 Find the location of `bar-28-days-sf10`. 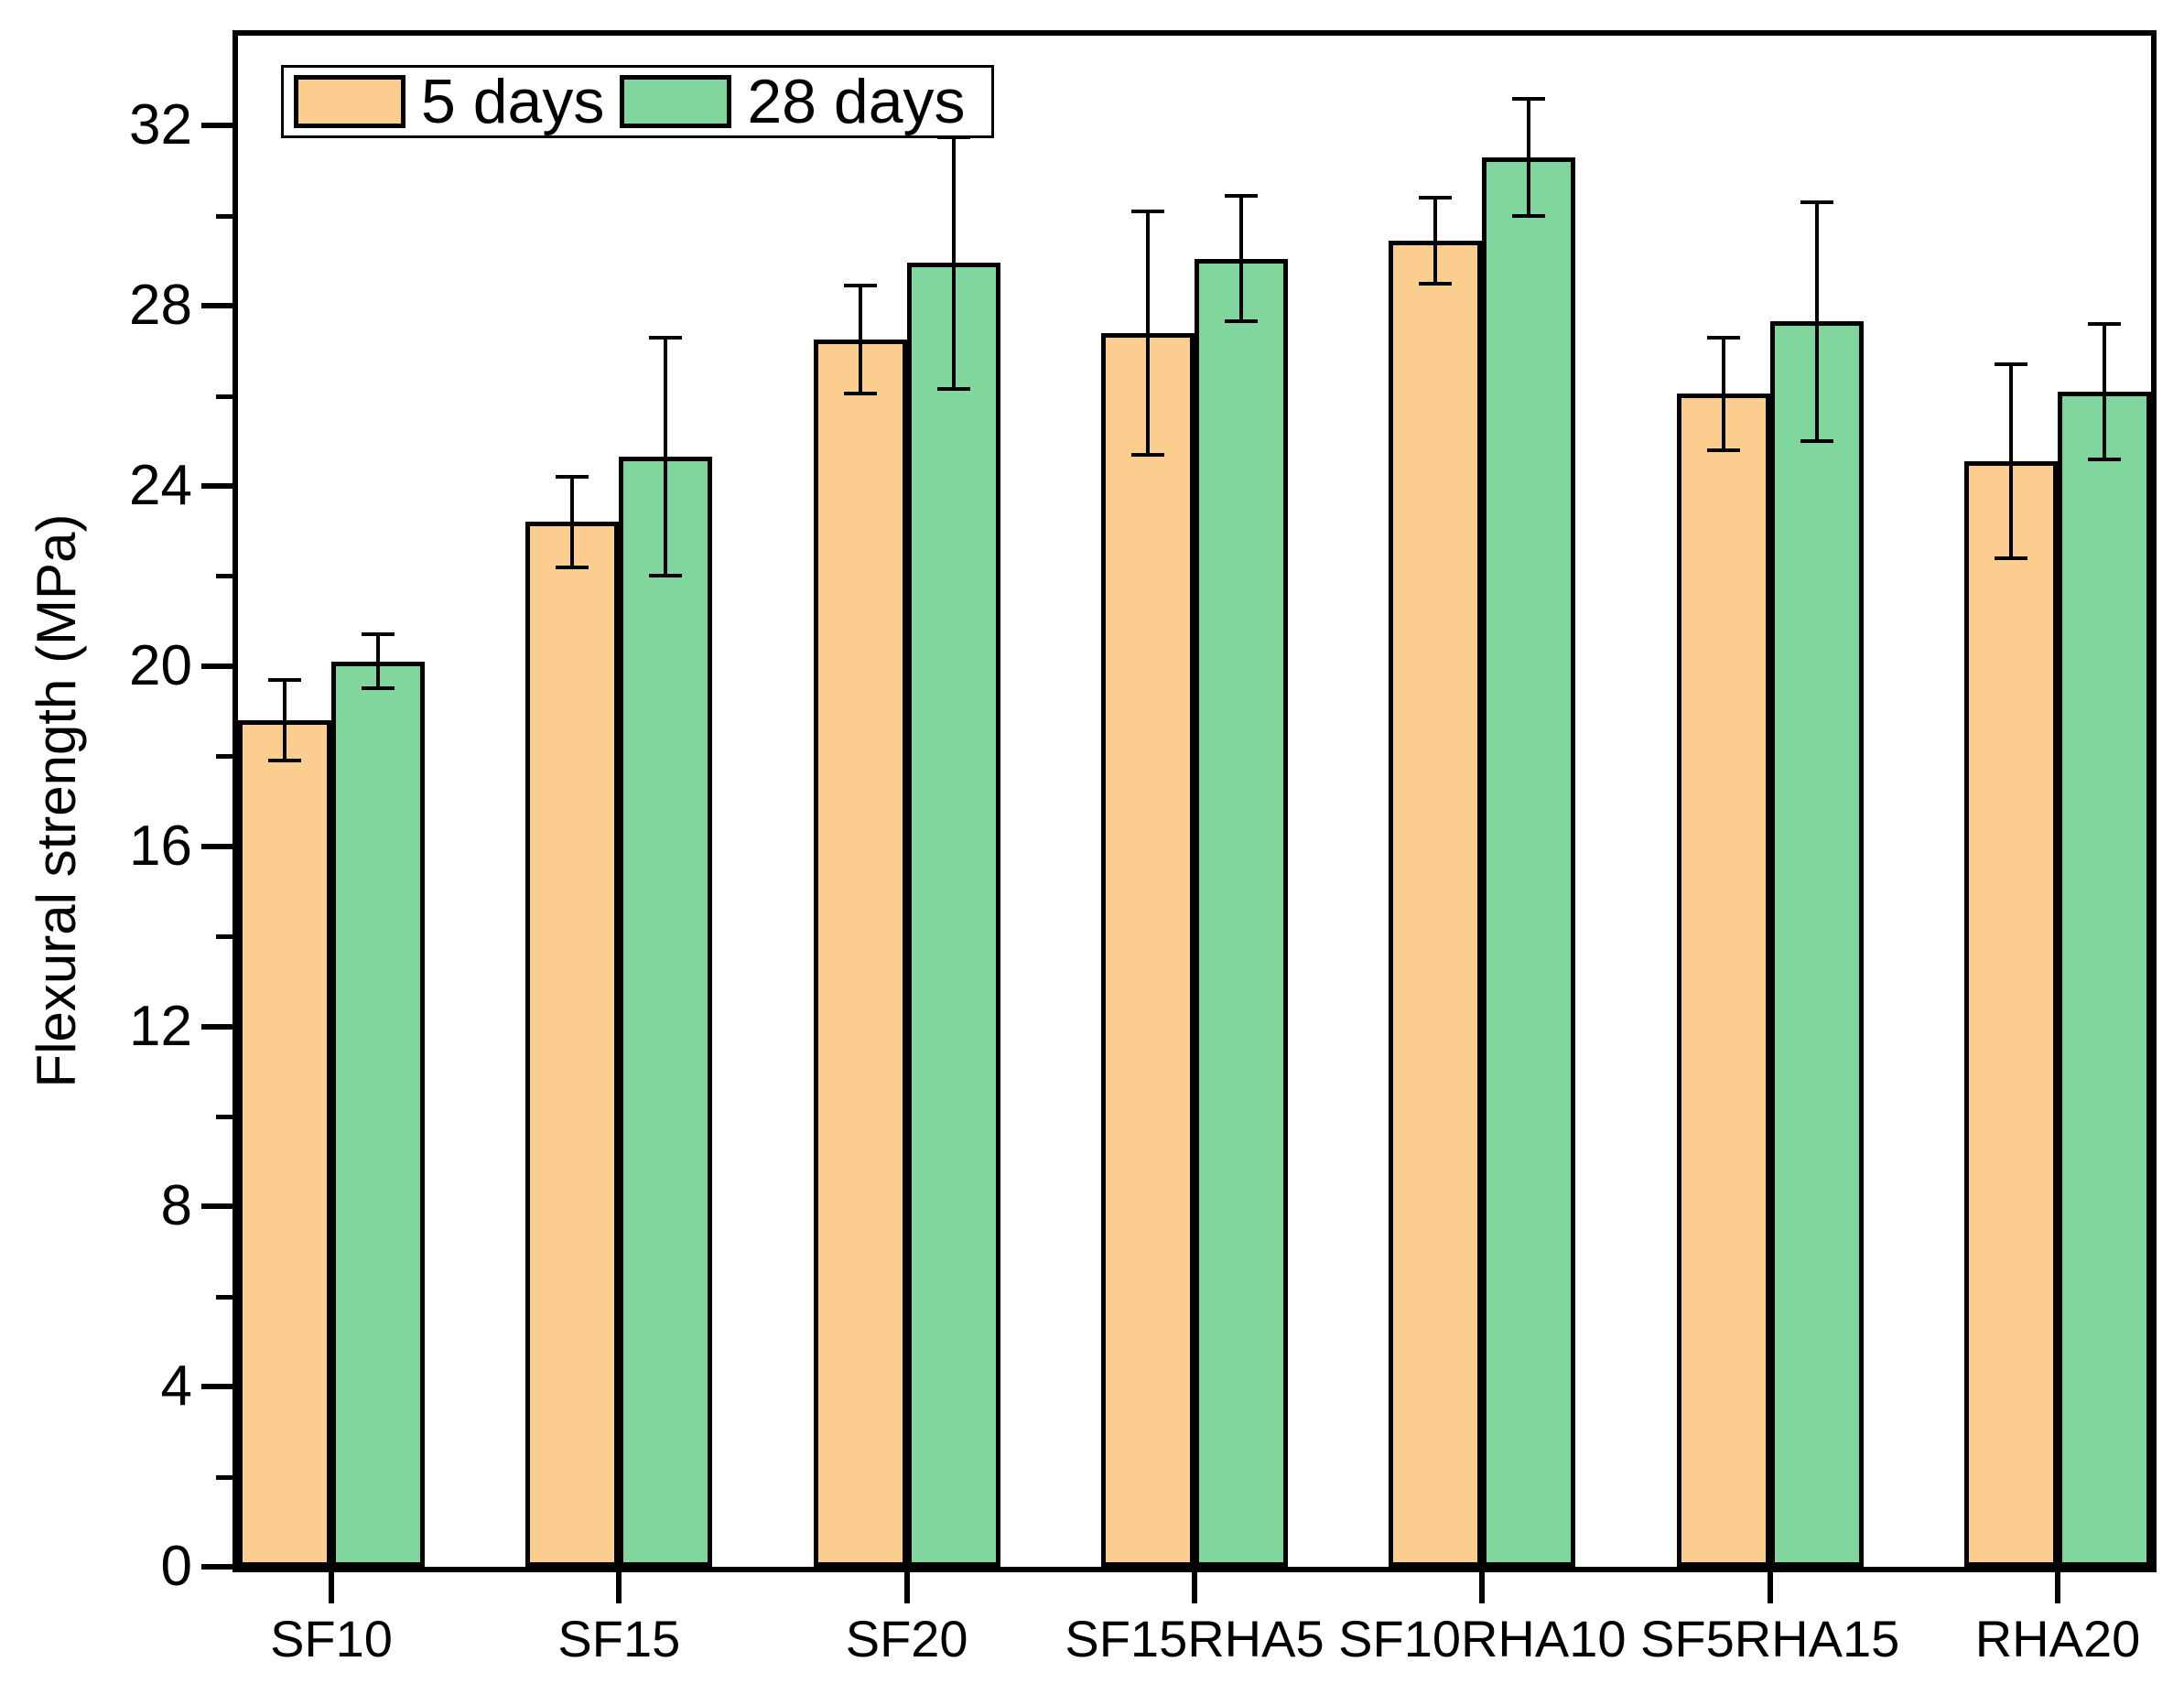

bar-28-days-sf10 is located at coordinates (378, 1114).